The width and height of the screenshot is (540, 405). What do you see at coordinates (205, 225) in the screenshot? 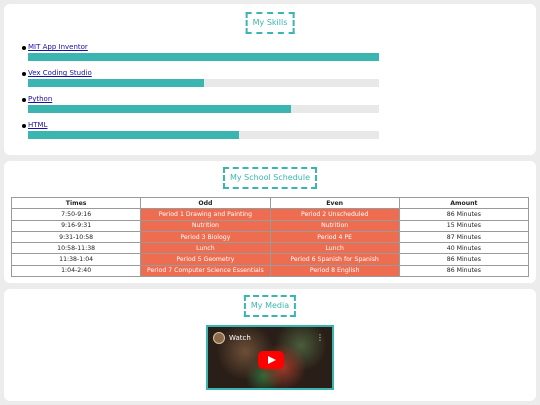
I see `cell-odd: Nutrition` at bounding box center [205, 225].